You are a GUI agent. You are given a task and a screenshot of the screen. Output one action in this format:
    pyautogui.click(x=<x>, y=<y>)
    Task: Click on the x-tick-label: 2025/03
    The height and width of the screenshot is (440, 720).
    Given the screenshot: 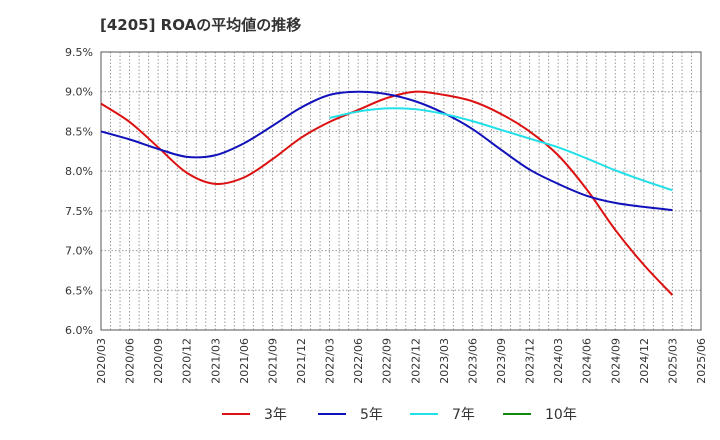 What is the action you would take?
    pyautogui.click(x=672, y=361)
    